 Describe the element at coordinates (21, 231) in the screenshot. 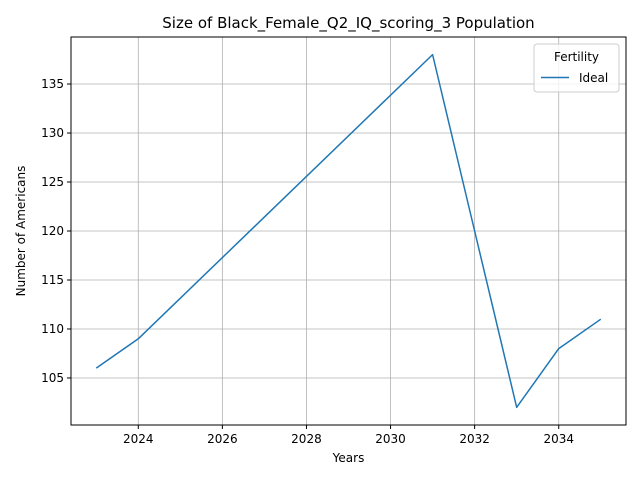

I see `y-axis-label: Number of Americans` at that location.